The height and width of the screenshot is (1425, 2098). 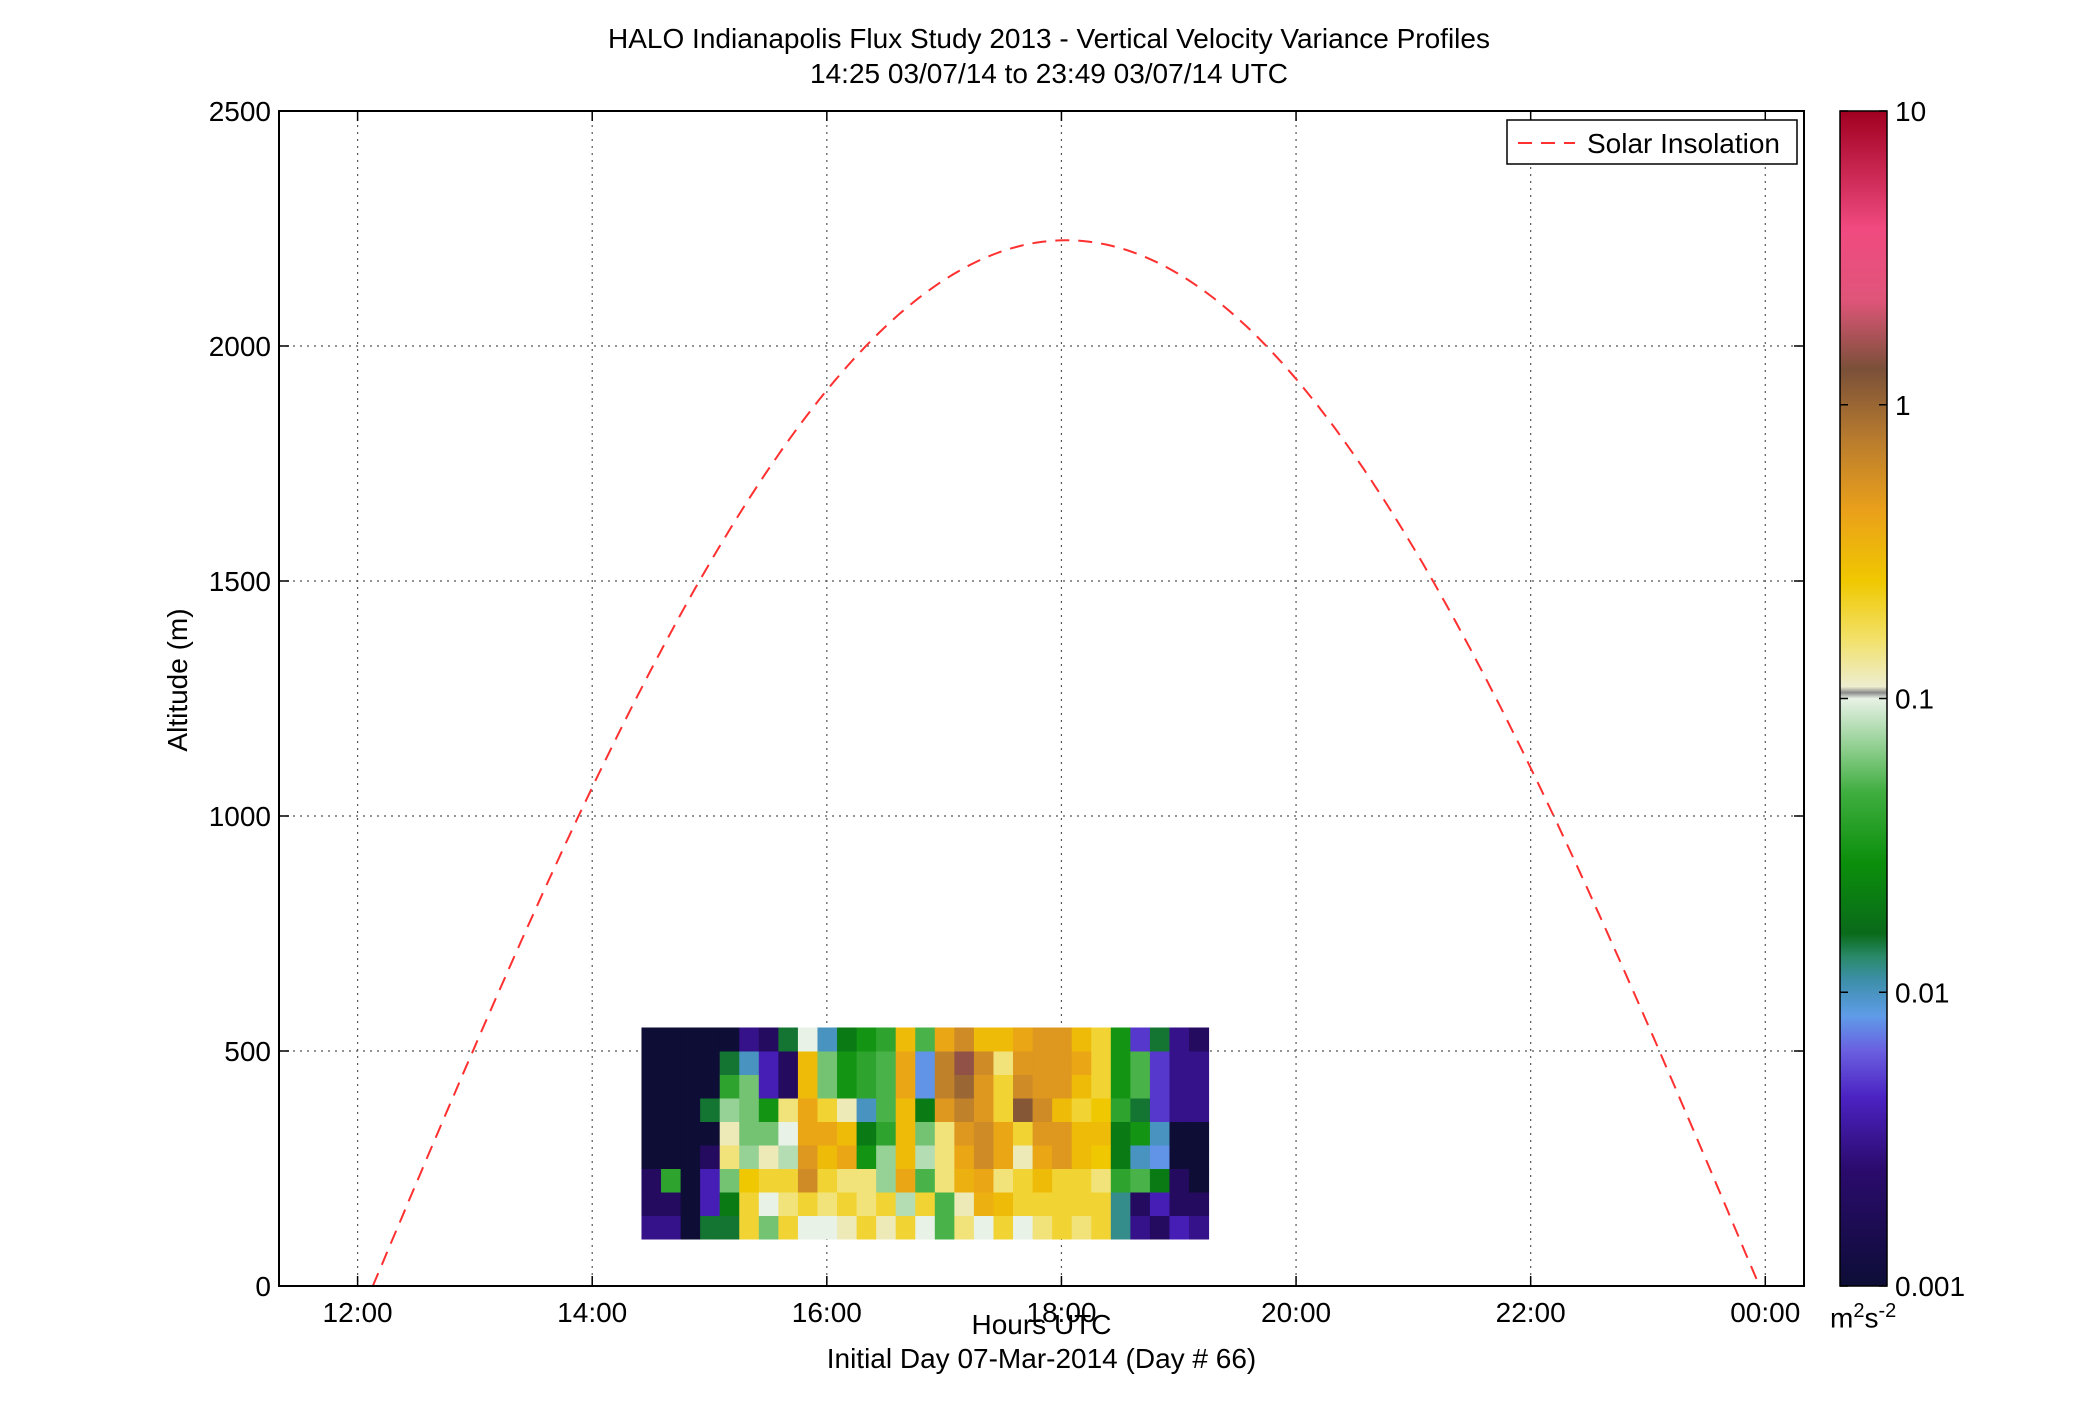 What do you see at coordinates (240, 816) in the screenshot?
I see `y-tick-label: 1000` at bounding box center [240, 816].